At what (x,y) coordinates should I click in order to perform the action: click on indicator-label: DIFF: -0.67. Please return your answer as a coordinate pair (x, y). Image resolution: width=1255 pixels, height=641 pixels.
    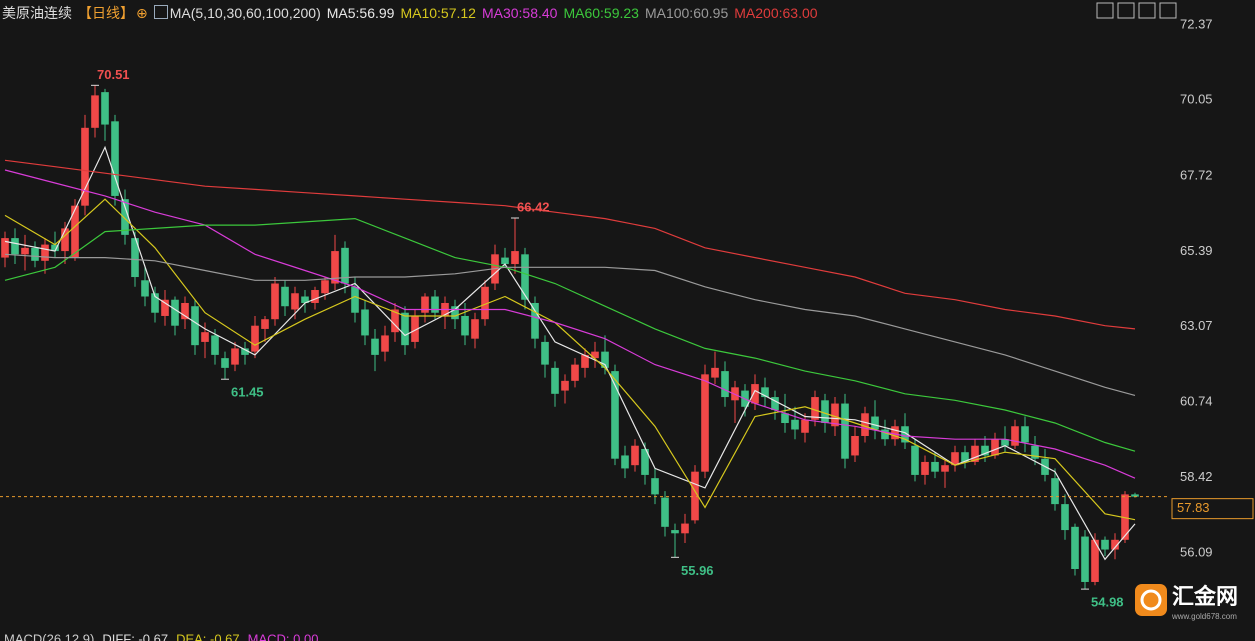
    Looking at the image, I should click on (135, 636).